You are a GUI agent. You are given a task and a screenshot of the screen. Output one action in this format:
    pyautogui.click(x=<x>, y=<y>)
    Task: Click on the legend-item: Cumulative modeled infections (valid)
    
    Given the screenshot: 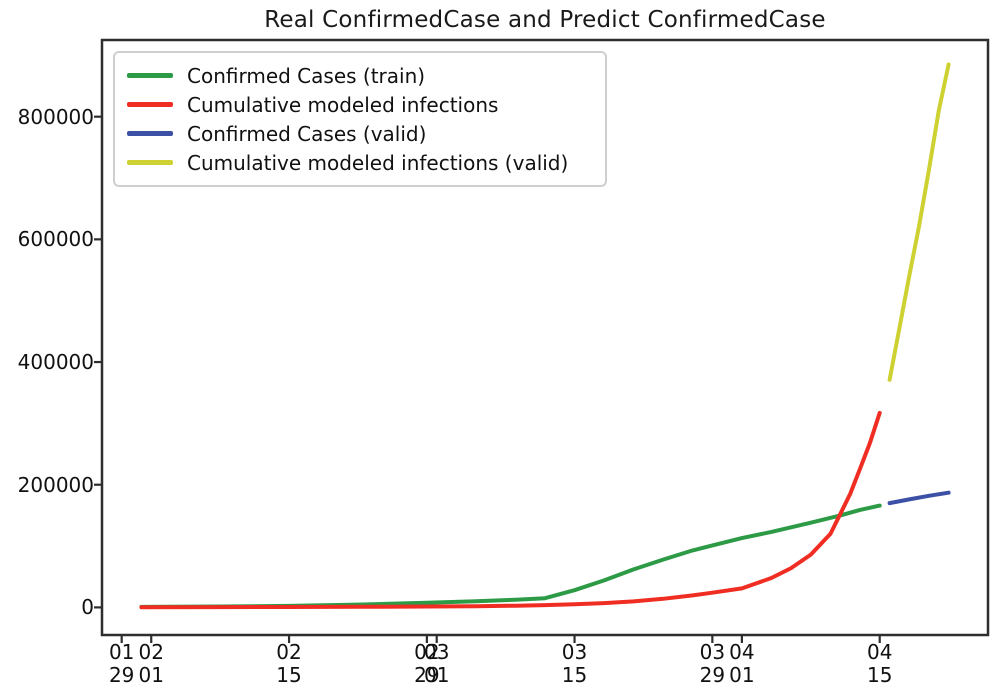 What is the action you would take?
    pyautogui.click(x=360, y=163)
    